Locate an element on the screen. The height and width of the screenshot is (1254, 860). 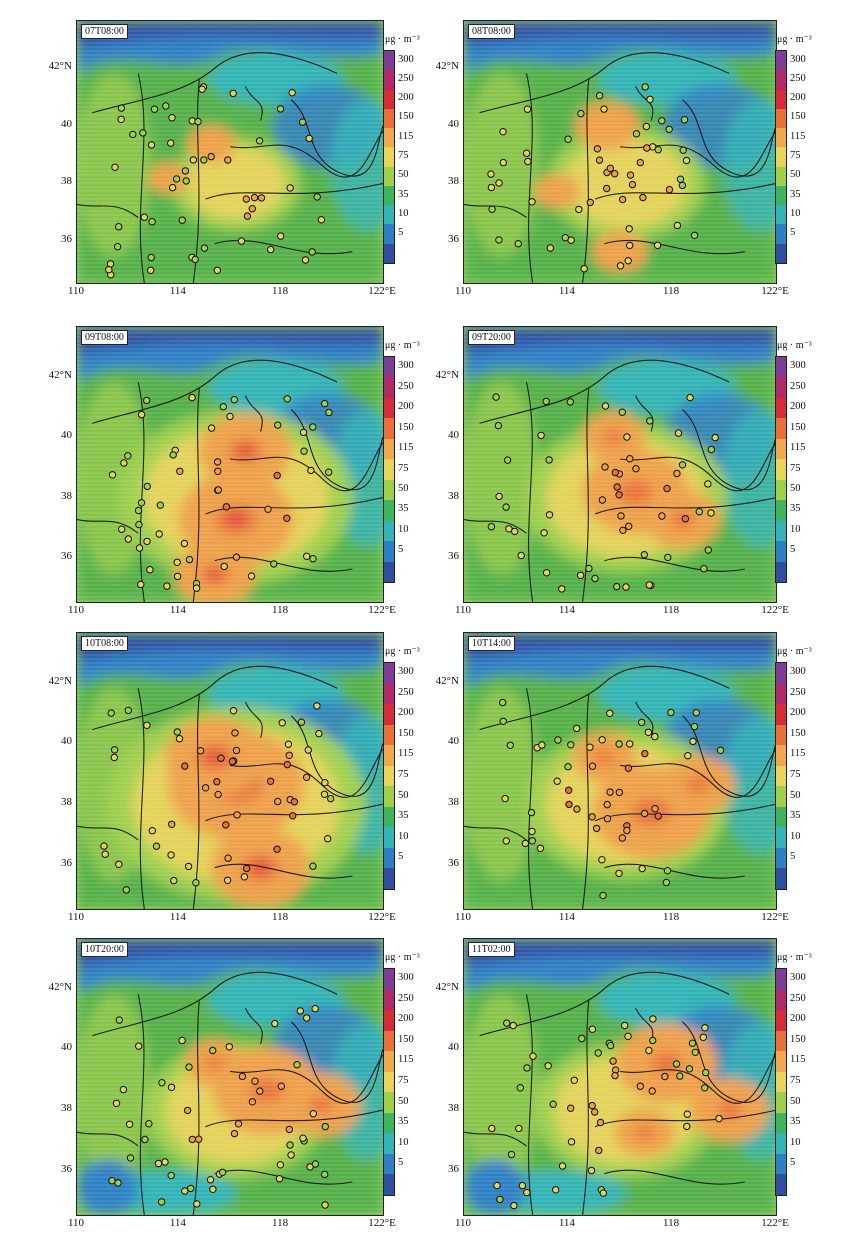
colorbar-tick-label: 200 is located at coordinates (406, 1019).